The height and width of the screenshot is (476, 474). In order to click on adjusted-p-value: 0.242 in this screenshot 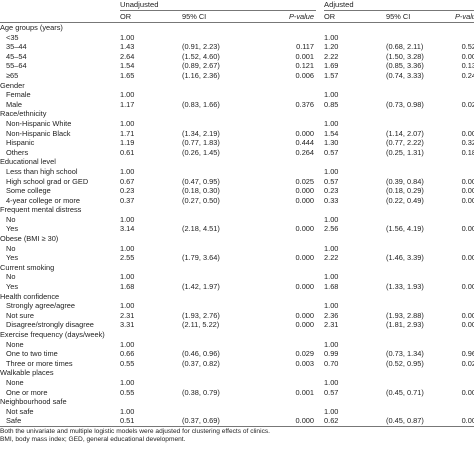, I will do `click(467, 75)`.